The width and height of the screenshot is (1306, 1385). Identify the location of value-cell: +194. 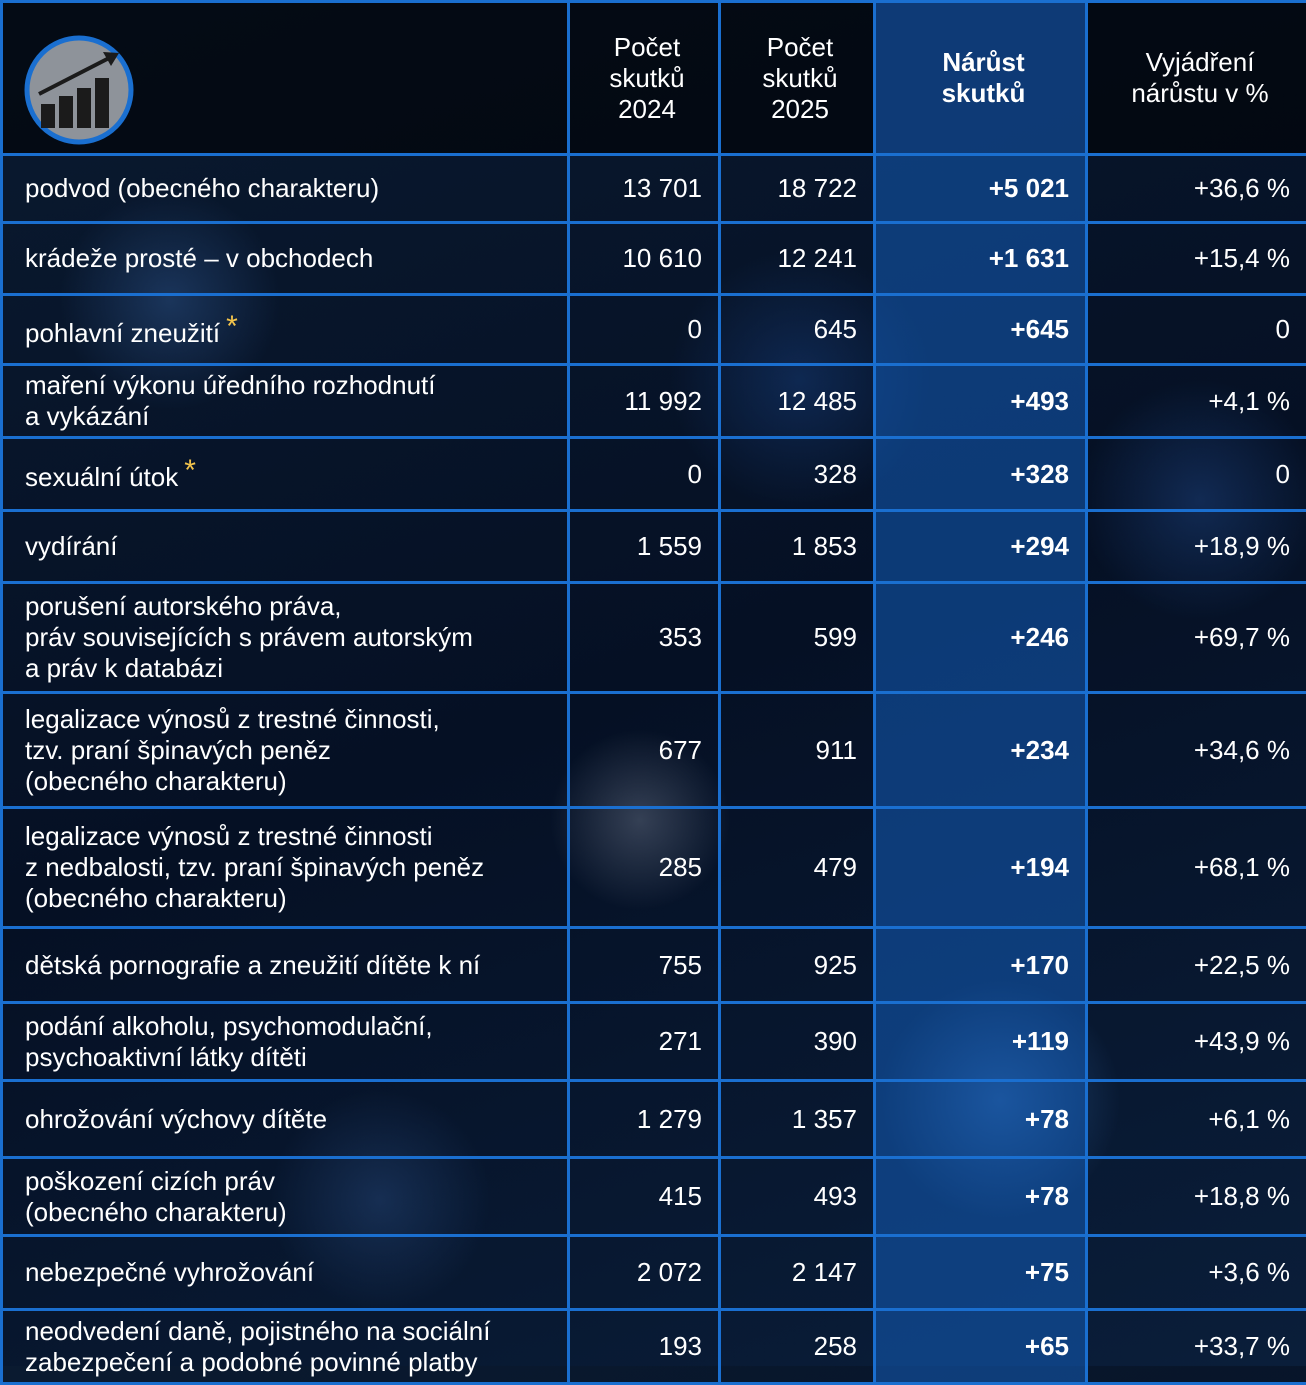
(981, 868).